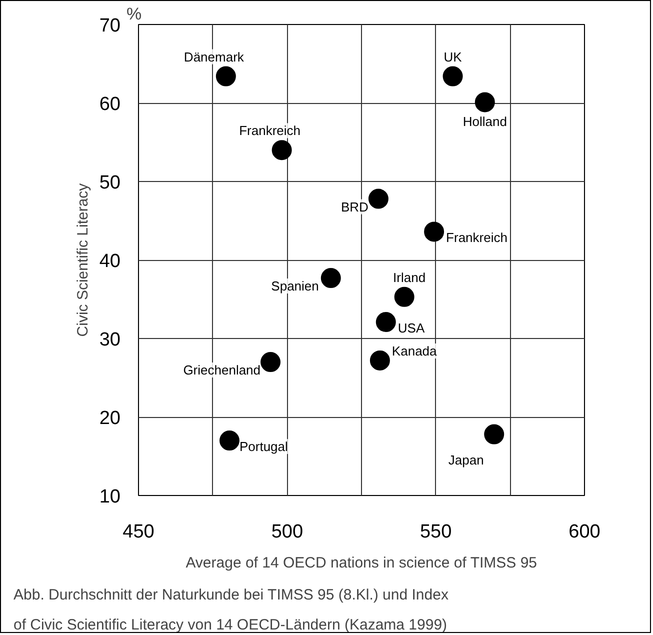 The height and width of the screenshot is (635, 653). What do you see at coordinates (138, 532) in the screenshot?
I see `x-tick-label: 450` at bounding box center [138, 532].